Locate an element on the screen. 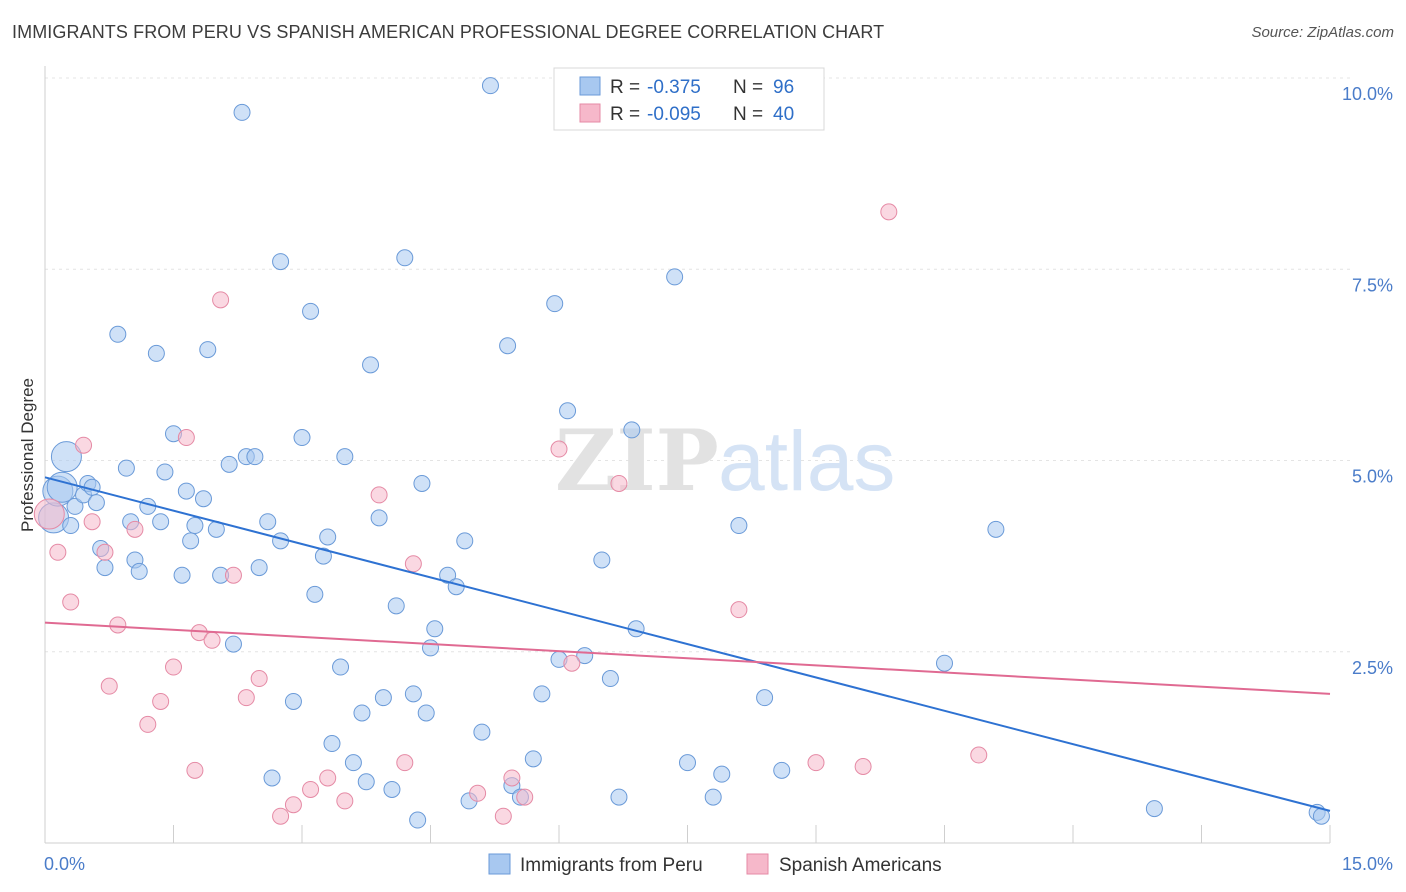 The height and width of the screenshot is (892, 1406). legend-r-value-peru: -0.375 is located at coordinates (674, 87).